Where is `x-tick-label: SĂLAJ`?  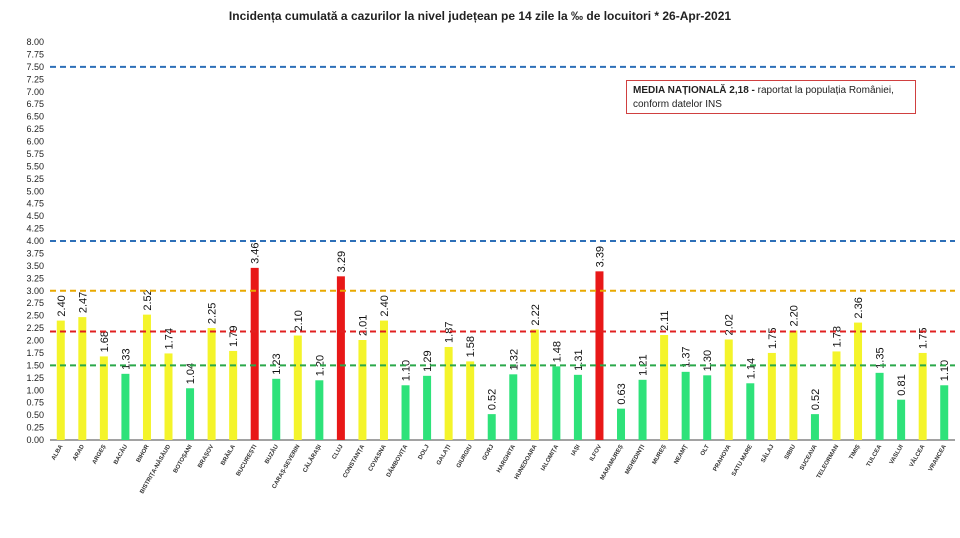 x-tick-label: SĂLAJ is located at coordinates (768, 454).